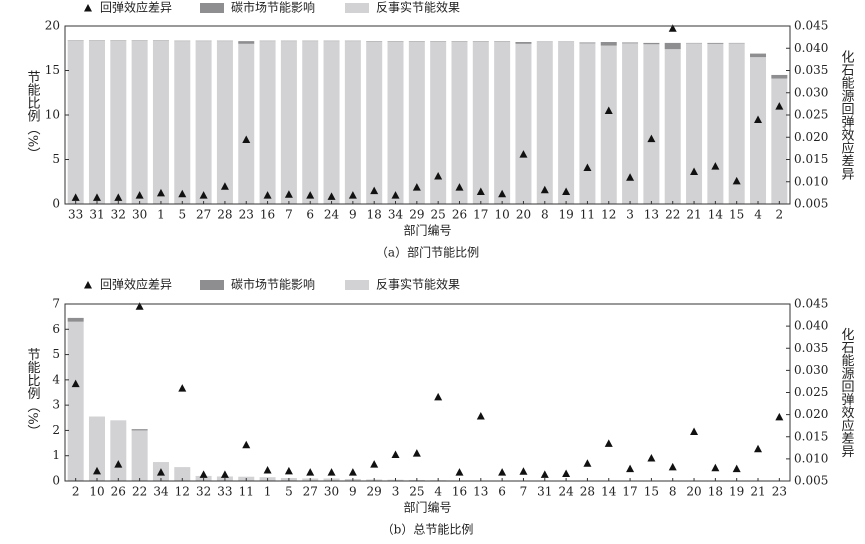 The width and height of the screenshot is (865, 544). Describe the element at coordinates (52, 26) in the screenshot. I see `y-tick-label: 20` at that location.